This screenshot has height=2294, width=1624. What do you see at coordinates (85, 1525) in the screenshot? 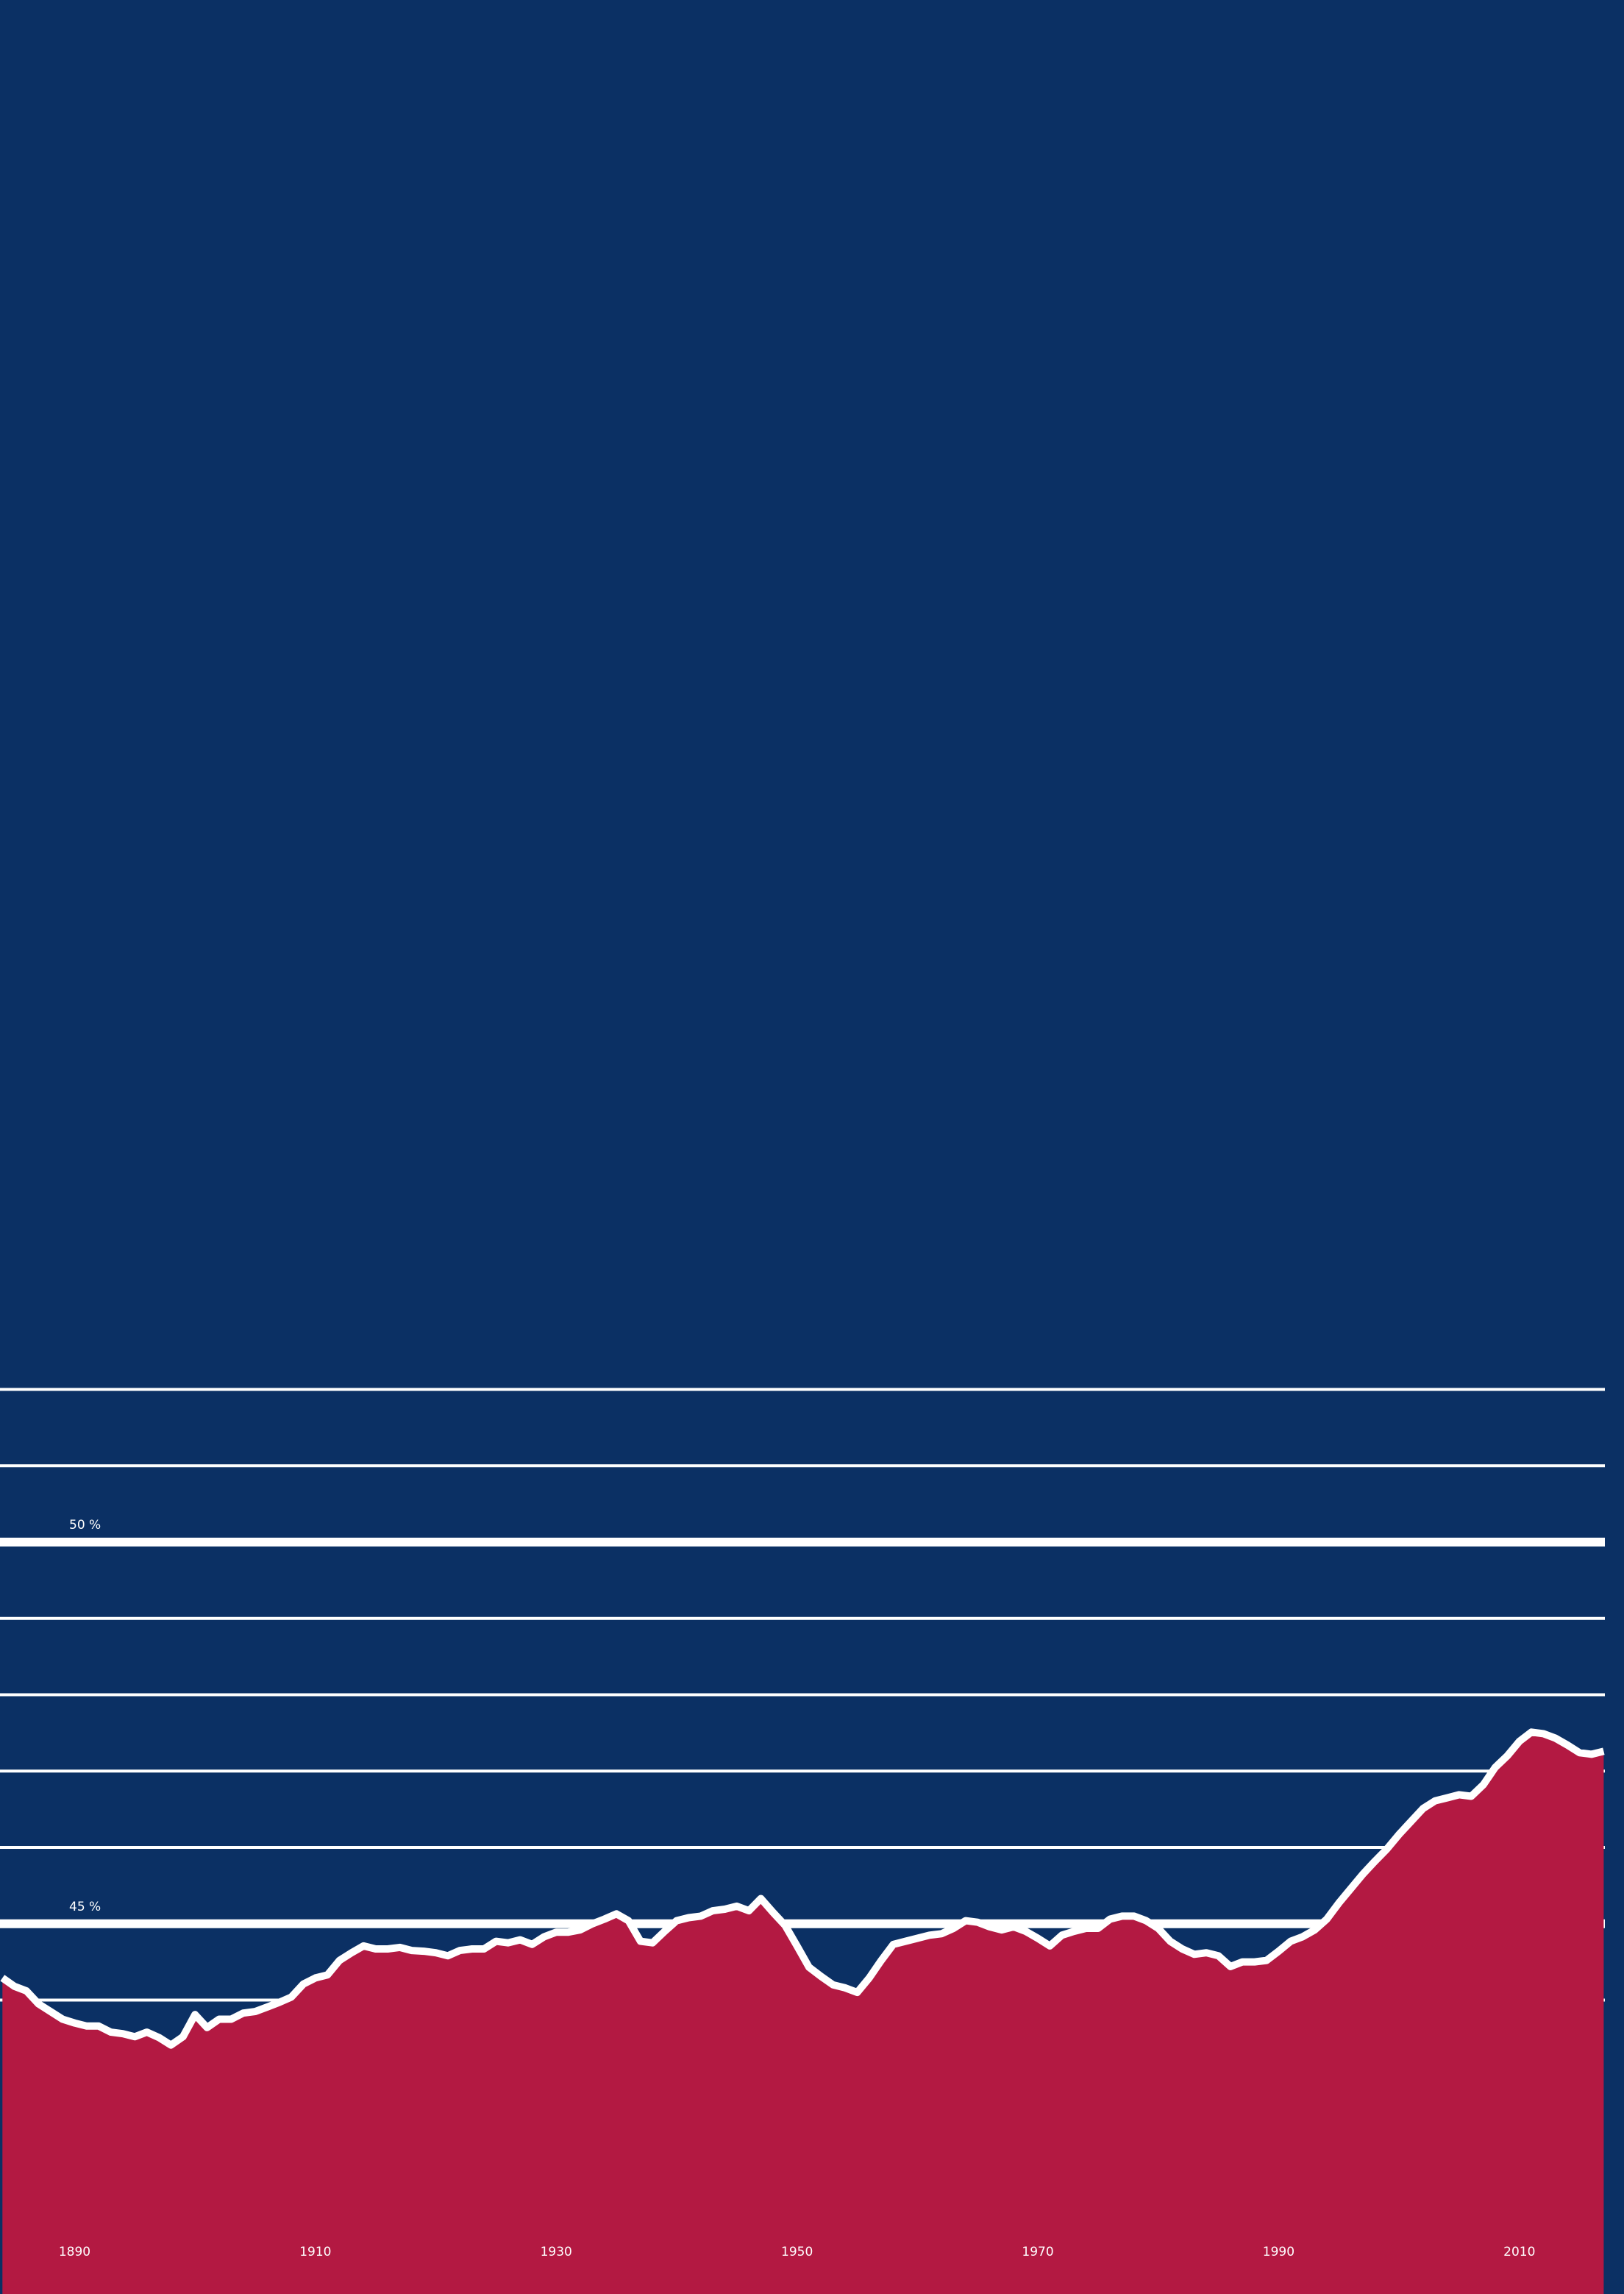
I see `y-tick-label: 50 %` at bounding box center [85, 1525].